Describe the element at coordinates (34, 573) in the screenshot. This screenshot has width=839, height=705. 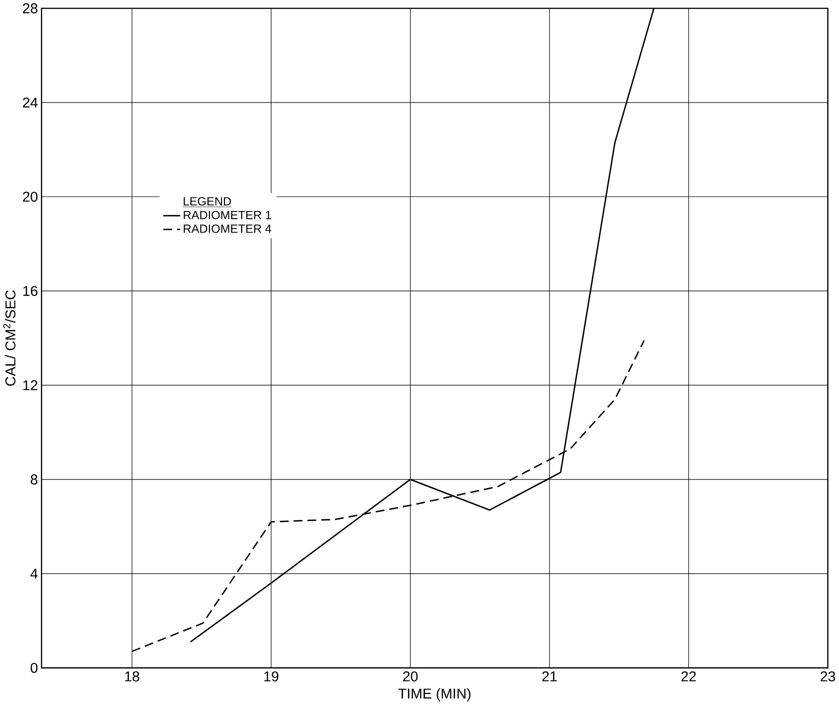
I see `y-tick-label: 4` at that location.